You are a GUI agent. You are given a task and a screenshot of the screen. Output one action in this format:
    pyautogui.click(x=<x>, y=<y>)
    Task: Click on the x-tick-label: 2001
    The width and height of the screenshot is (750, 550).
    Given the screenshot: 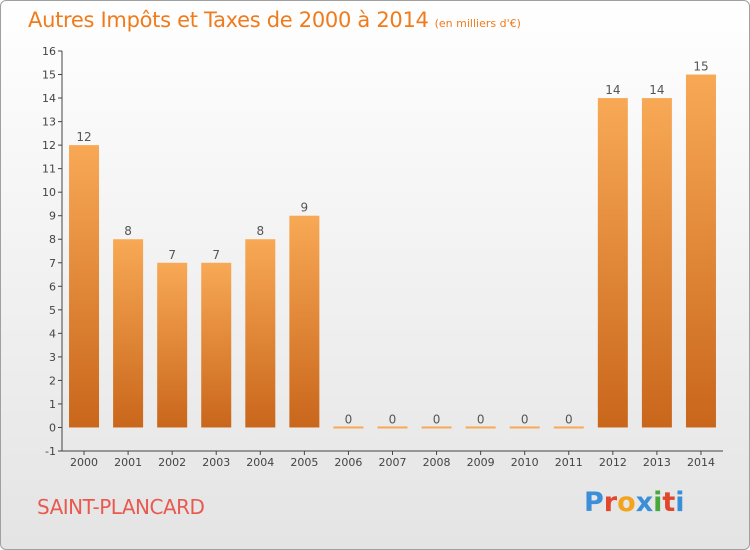 What is the action you would take?
    pyautogui.click(x=128, y=462)
    